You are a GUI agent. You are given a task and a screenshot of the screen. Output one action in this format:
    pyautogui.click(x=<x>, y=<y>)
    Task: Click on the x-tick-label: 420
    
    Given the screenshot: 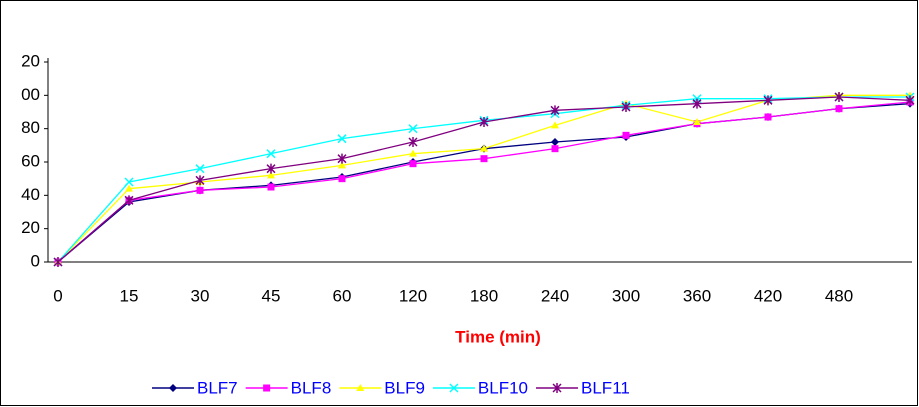 What is the action you would take?
    pyautogui.click(x=768, y=295)
    